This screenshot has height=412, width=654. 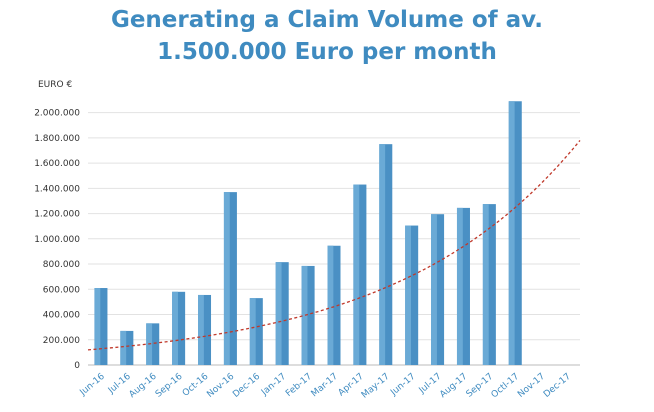 I want to click on x-tick-label: Dec-17, so click(x=557, y=386).